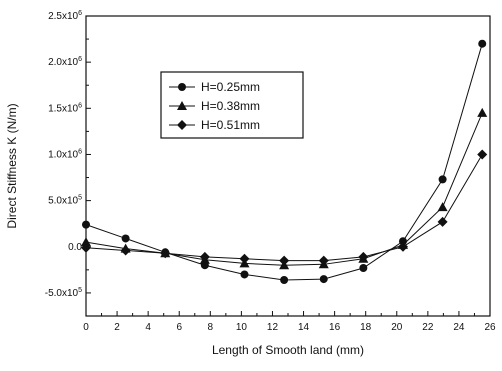 The width and height of the screenshot is (502, 371). I want to click on legend-label: H=0.51mm, so click(230, 125).